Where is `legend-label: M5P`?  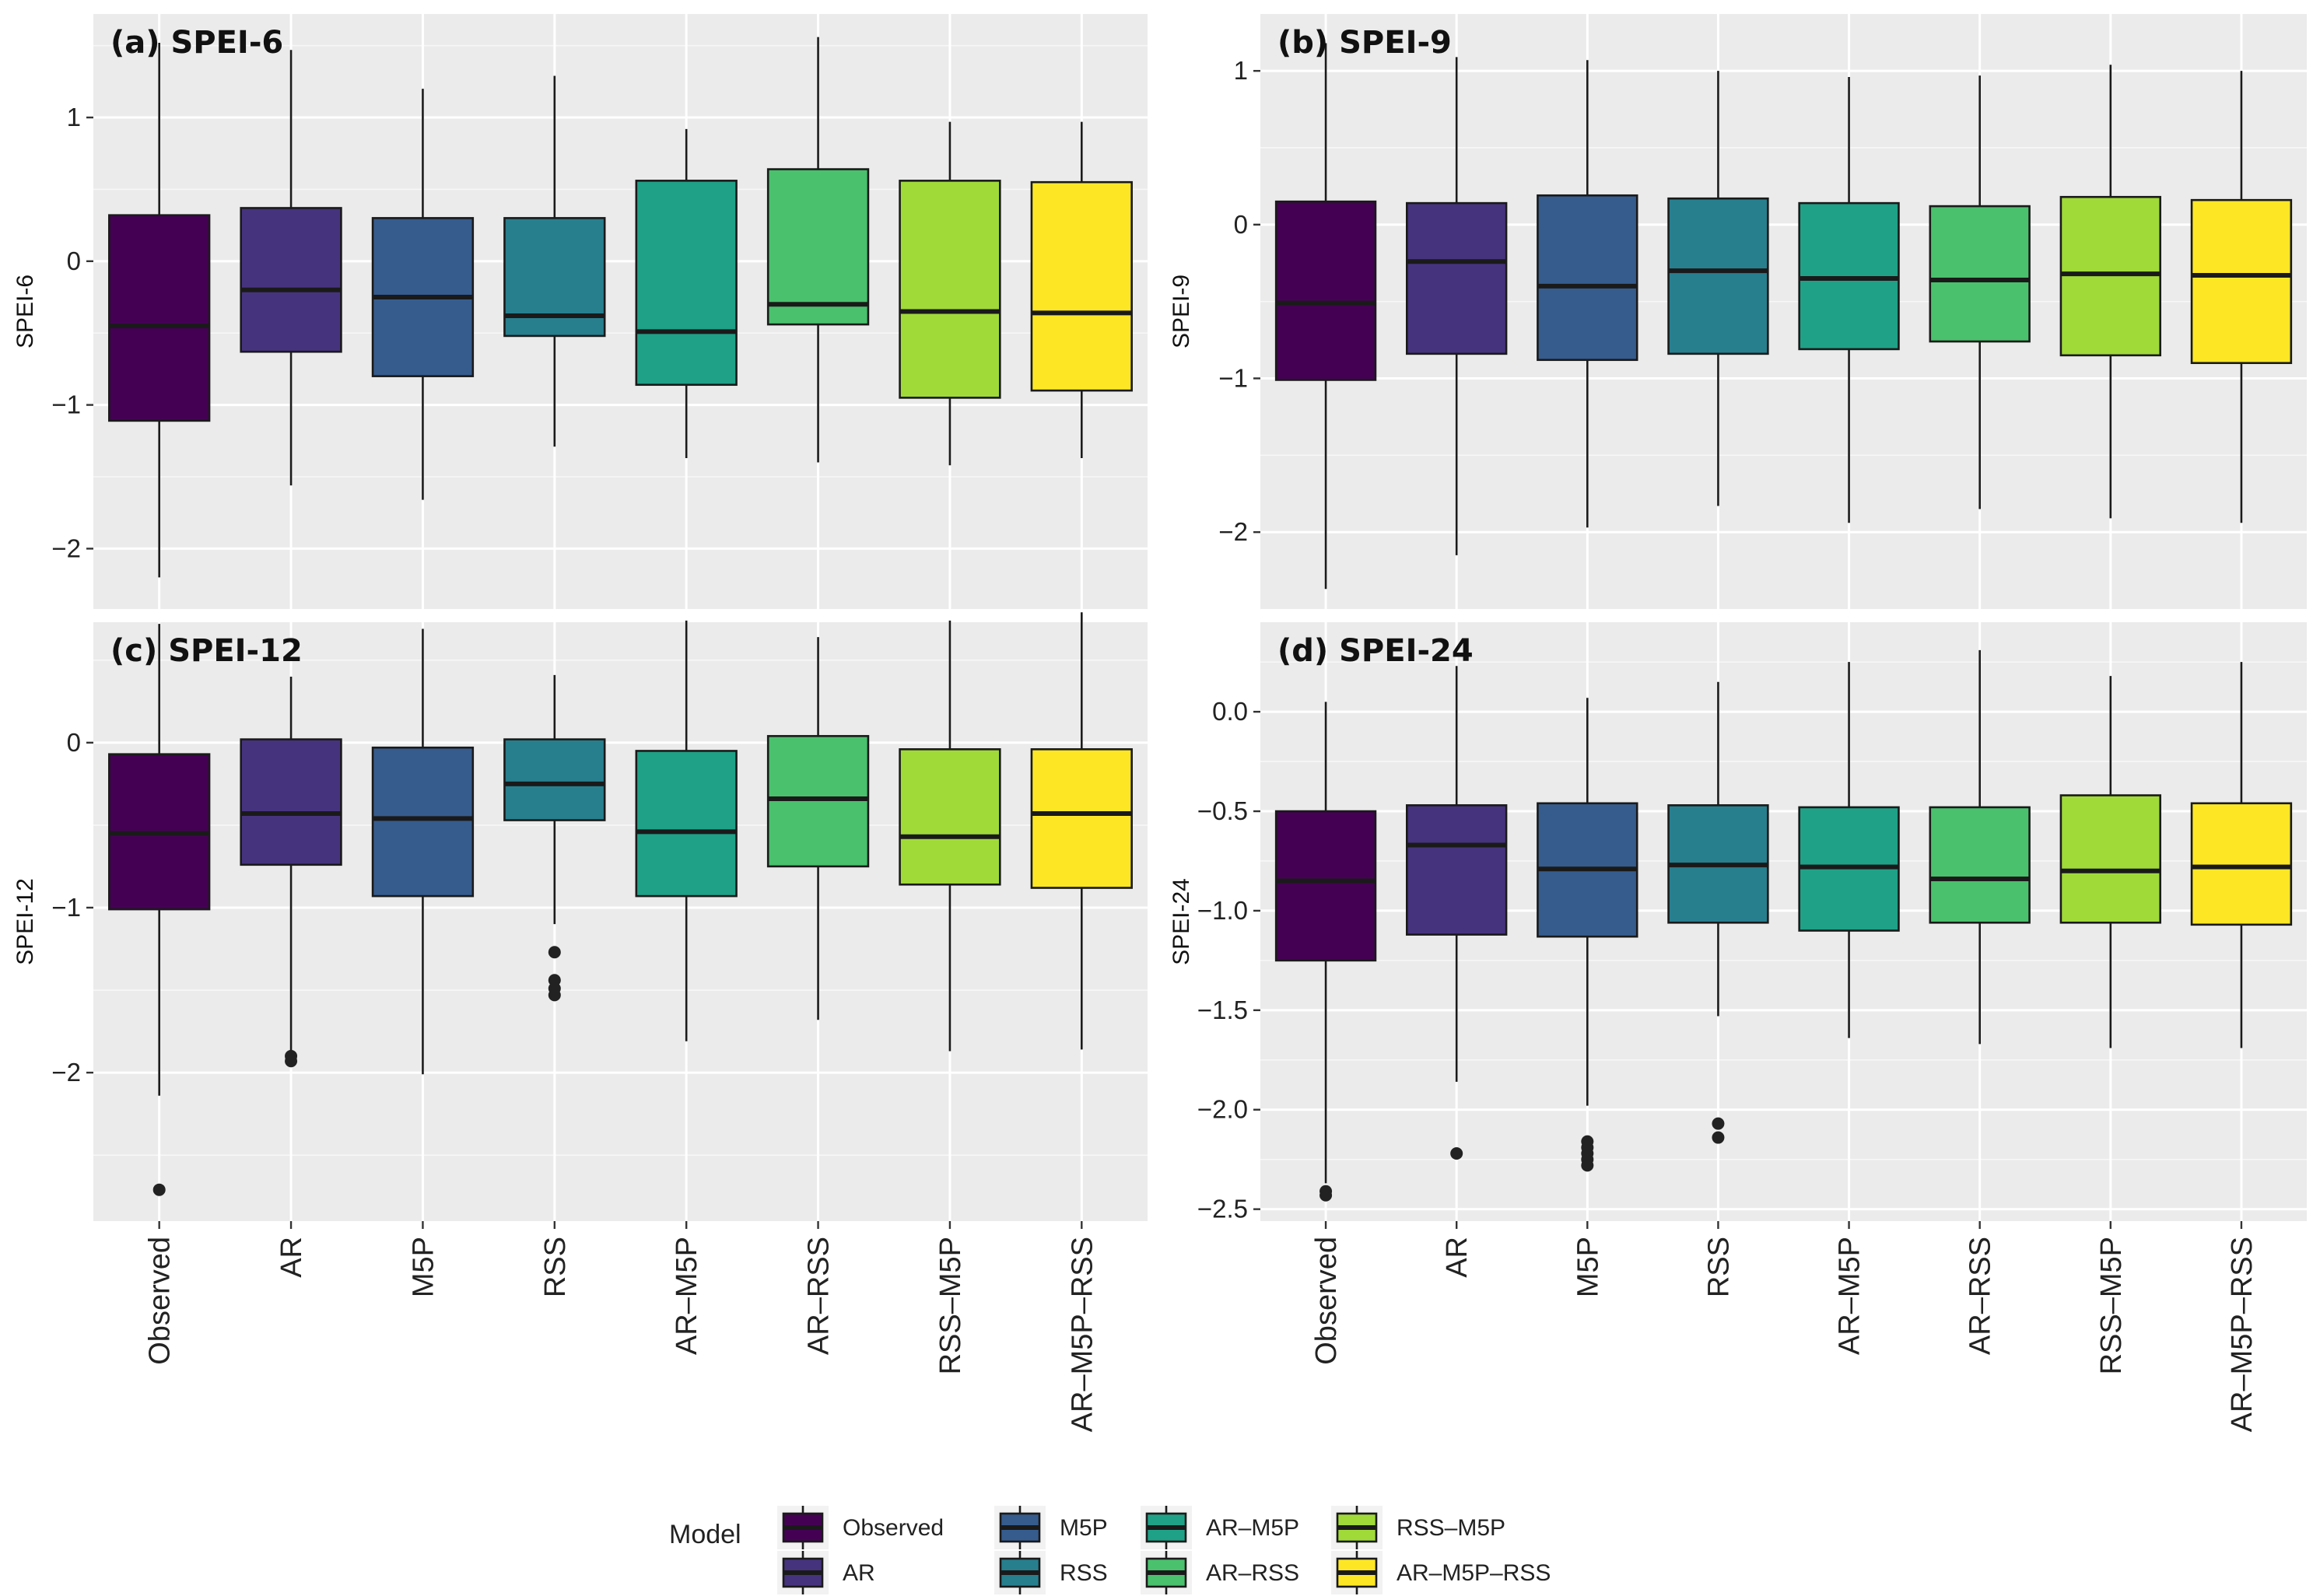 legend-label: M5P is located at coordinates (1084, 1528).